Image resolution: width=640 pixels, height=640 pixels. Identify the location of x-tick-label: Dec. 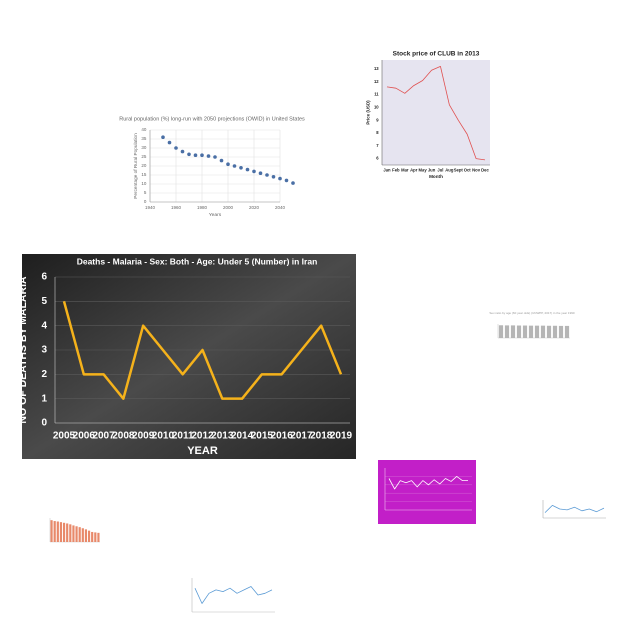
(485, 170).